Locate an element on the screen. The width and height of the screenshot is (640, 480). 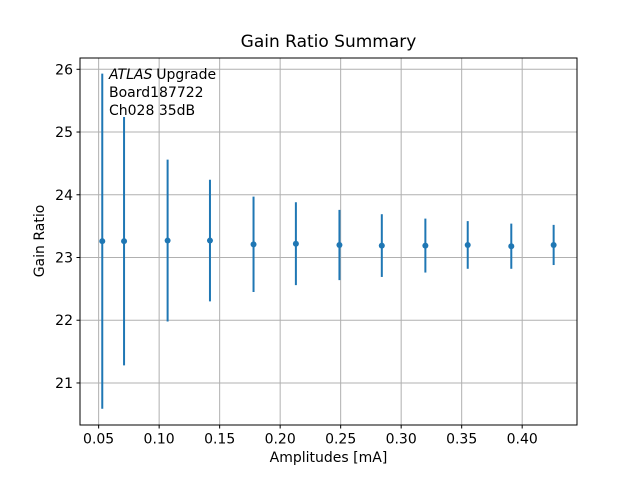
y-tick-label: 24 is located at coordinates (64, 196).